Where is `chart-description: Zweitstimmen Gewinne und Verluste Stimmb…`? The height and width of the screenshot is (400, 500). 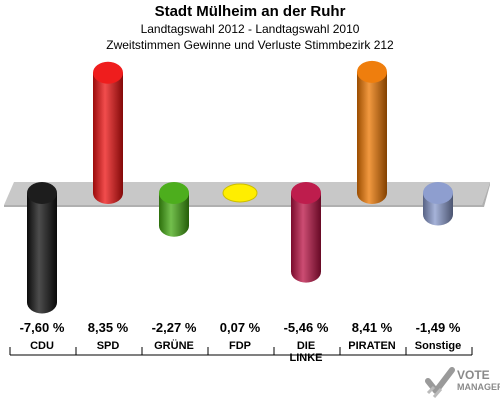
chart-description: Zweitstimmen Gewinne und Verluste Stimmb… is located at coordinates (250, 45).